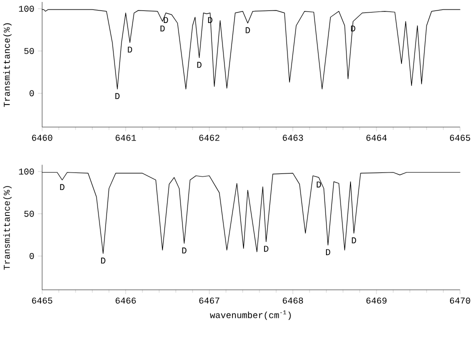 This screenshot has width=474, height=345. I want to click on x-axis-title: wavenumber(cm$^{-1}$), so click(250, 315).